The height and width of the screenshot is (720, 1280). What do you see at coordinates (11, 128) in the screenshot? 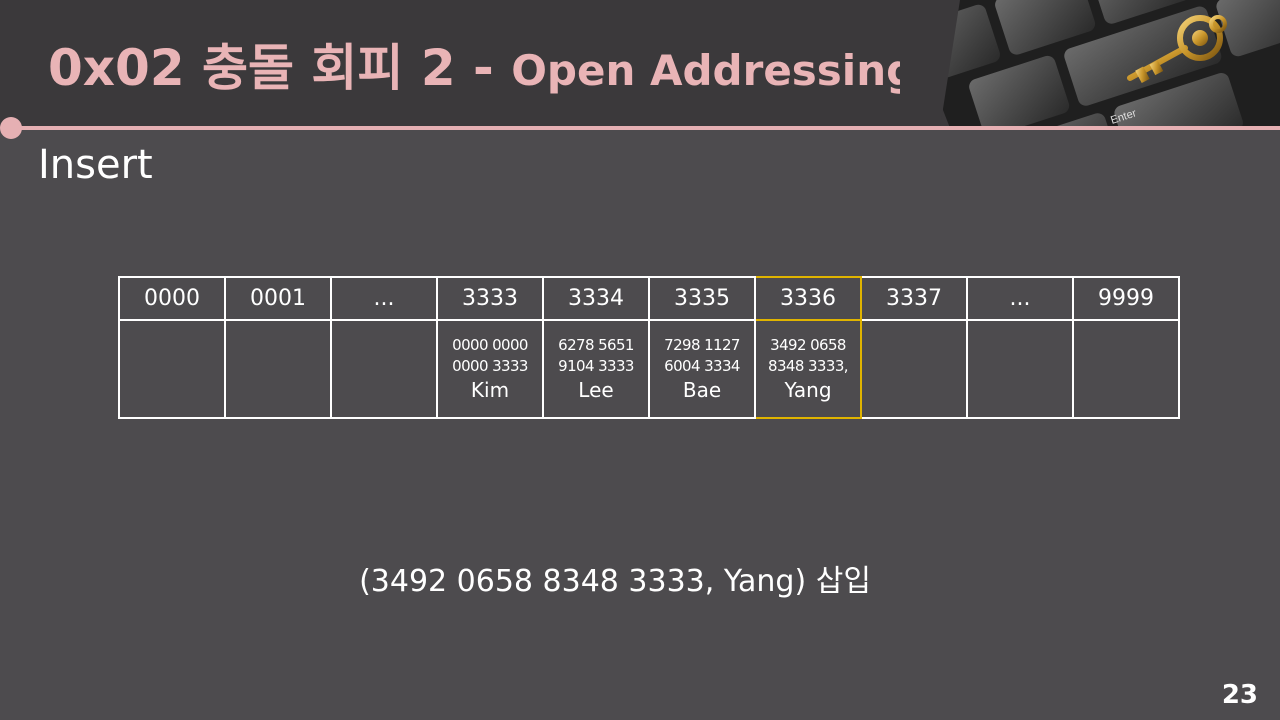
I see `header-divider-dot` at bounding box center [11, 128].